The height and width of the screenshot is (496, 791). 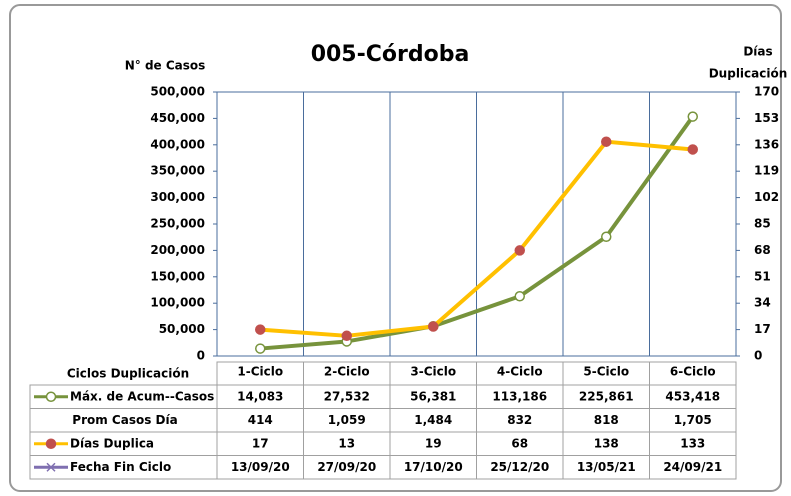 I want to click on y-tick-label: 450,000, so click(x=177, y=118).